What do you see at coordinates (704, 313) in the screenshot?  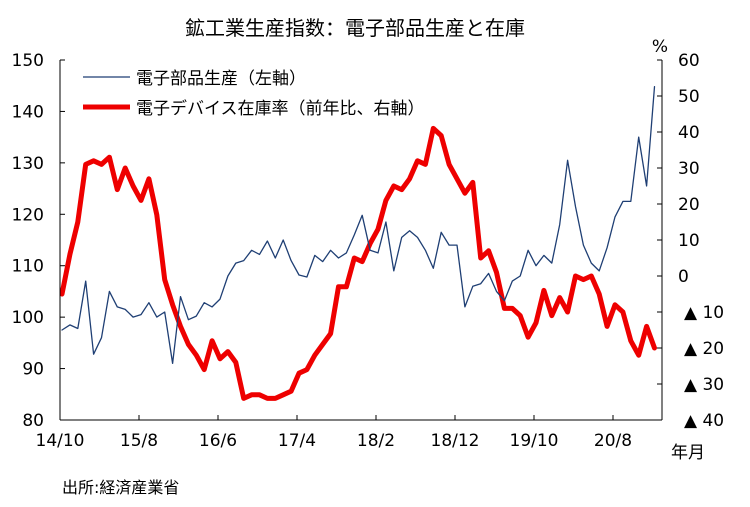 I see `right-axis-tick-label: ▲ 10` at bounding box center [704, 313].